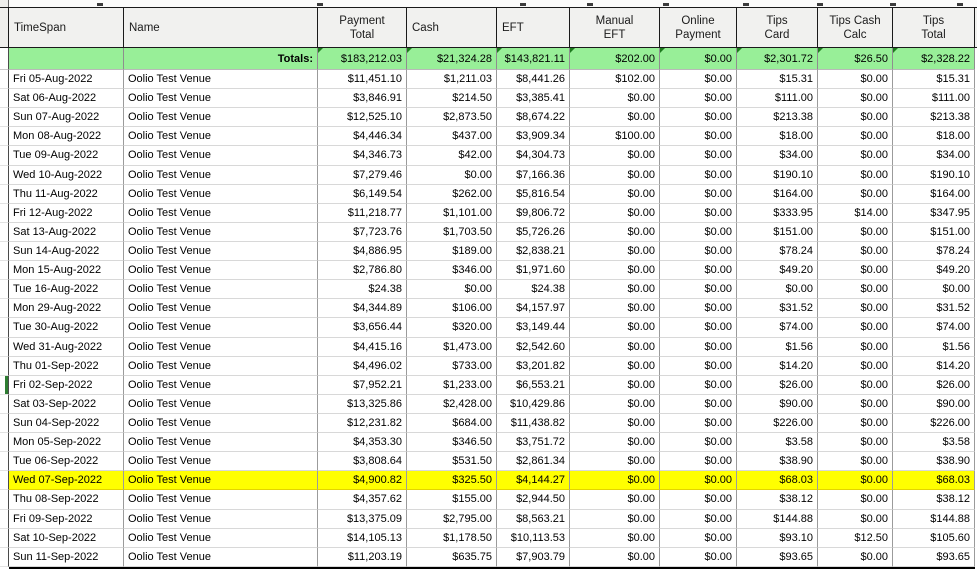 The image size is (977, 570). What do you see at coordinates (66, 118) in the screenshot?
I see `cell-timespan: Sun 07-Aug-2022` at bounding box center [66, 118].